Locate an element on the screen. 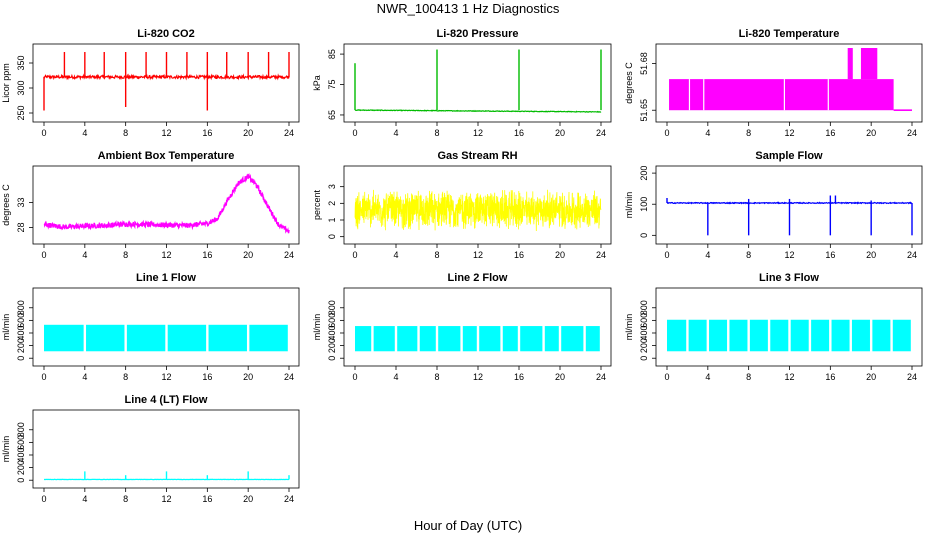  chart-panel: Li-820 CO2 0 4 8 12 16 20 24 250 300 350 Licor ppm is located at coordinates (150, 83).